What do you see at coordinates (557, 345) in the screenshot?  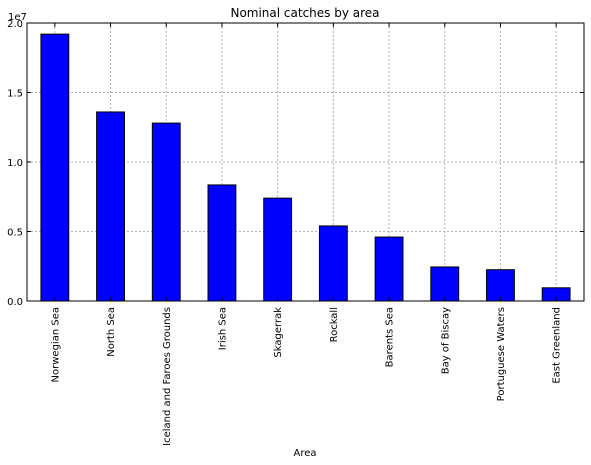 I see `x-tick-label: East Greenland` at bounding box center [557, 345].